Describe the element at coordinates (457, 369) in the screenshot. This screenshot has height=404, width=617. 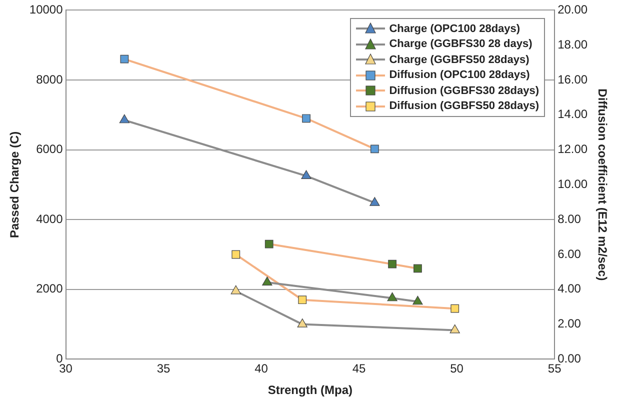
I see `x-tick-label: 50` at that location.